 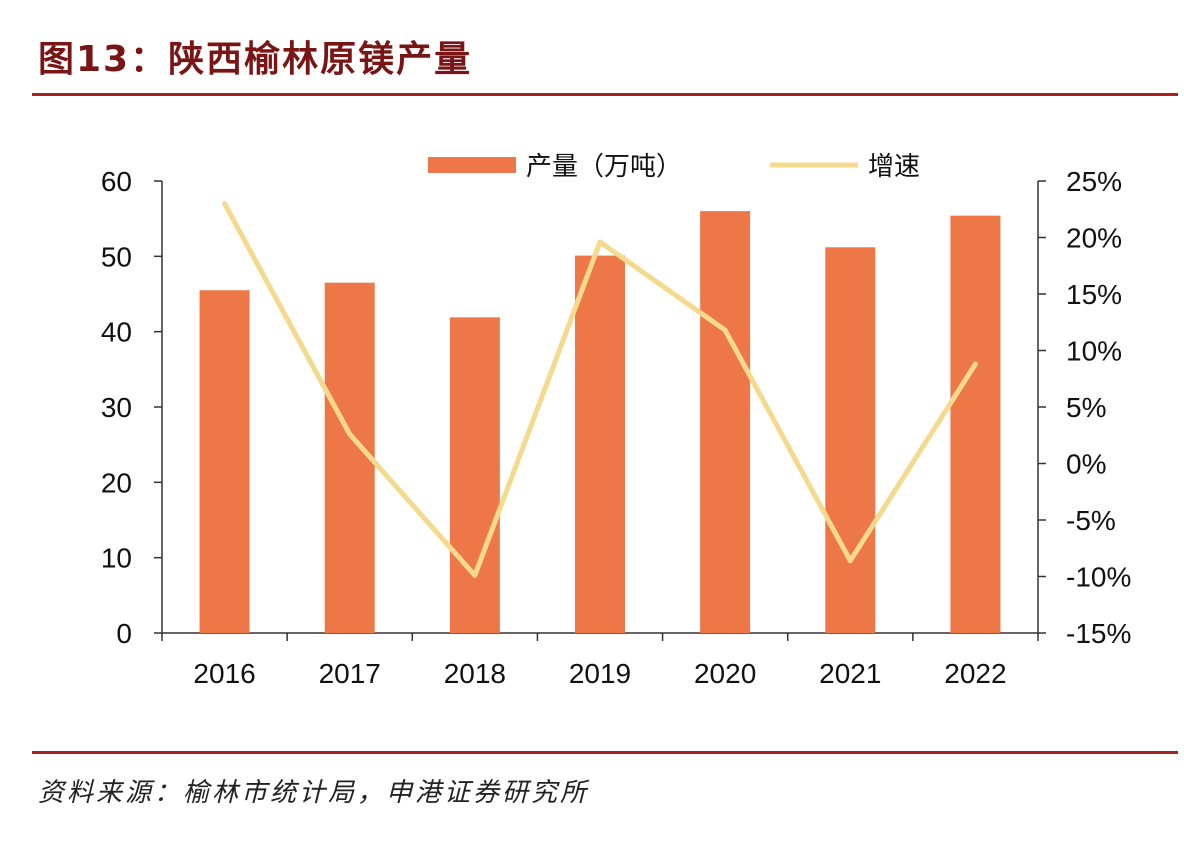 I want to click on x-tick-label: 2020, so click(x=725, y=673).